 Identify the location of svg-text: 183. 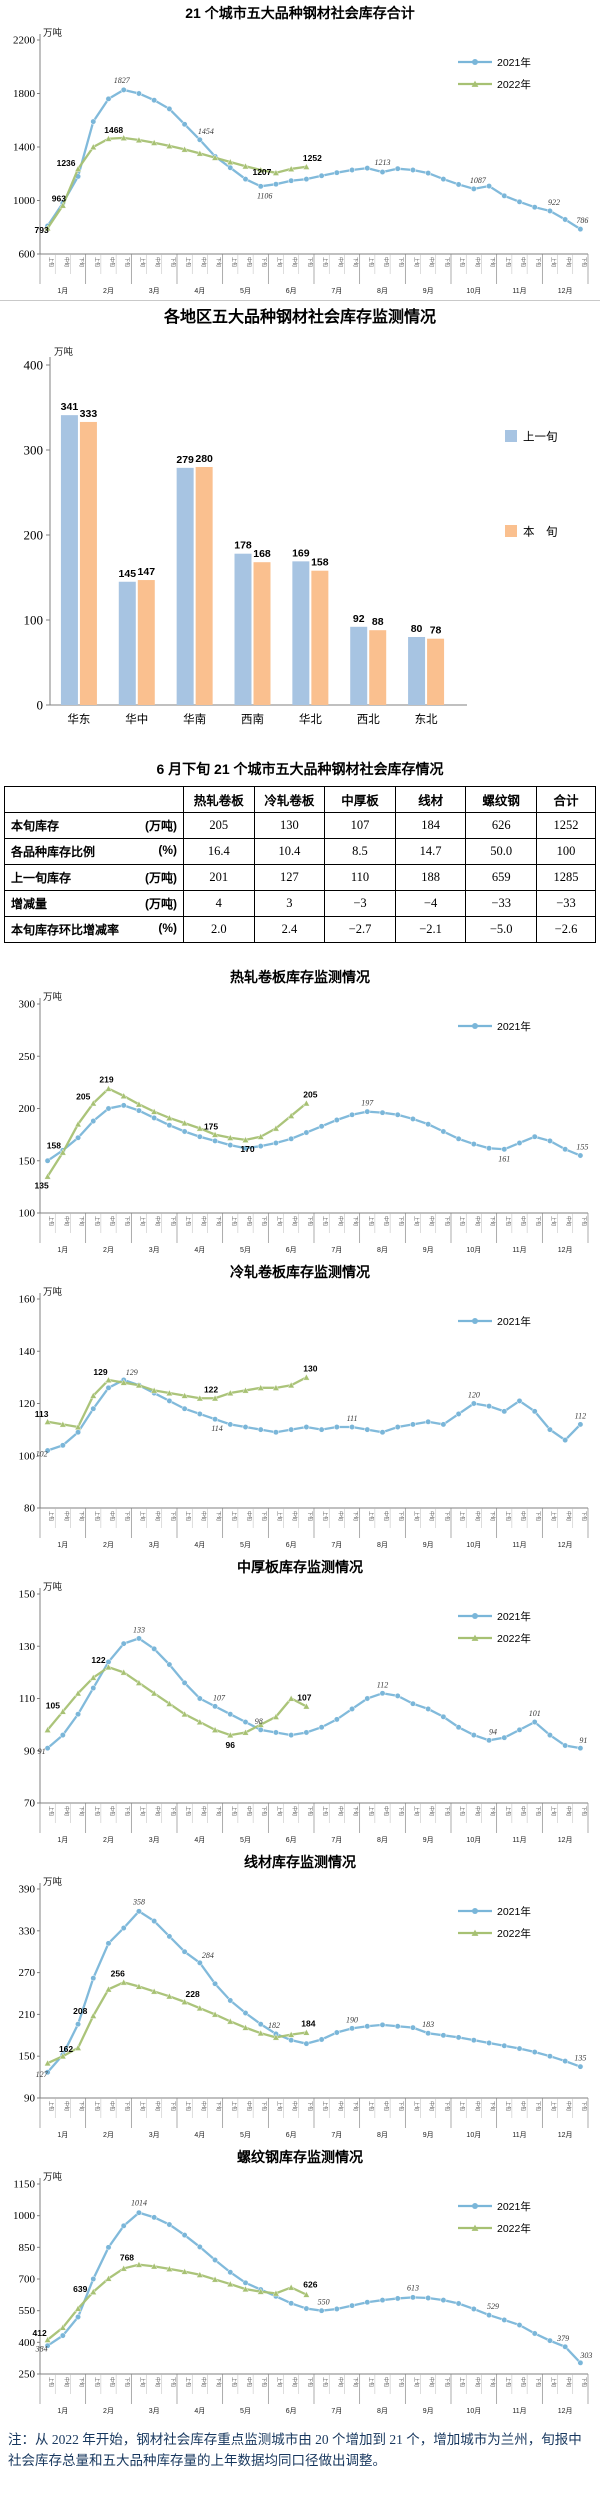
(428, 2024).